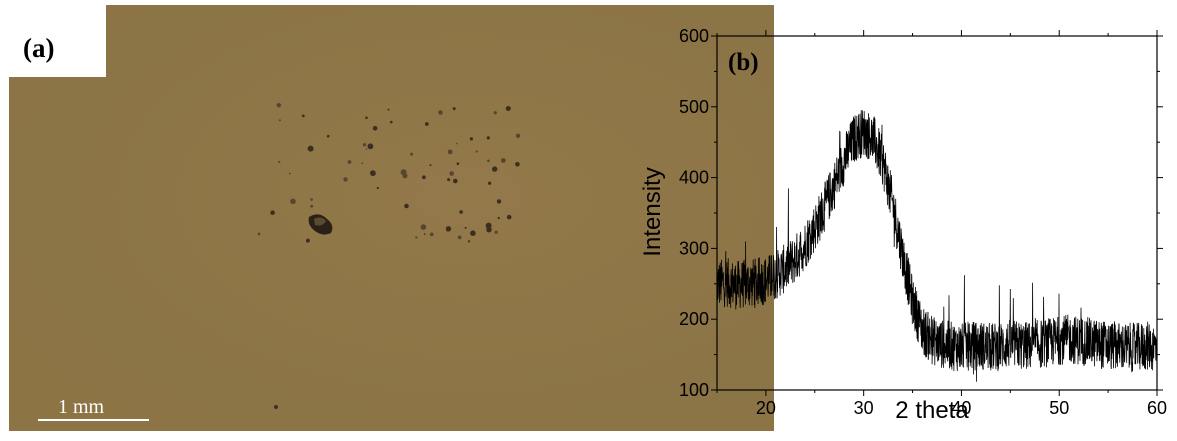  I want to click on y-tick-label: 300, so click(694, 248).